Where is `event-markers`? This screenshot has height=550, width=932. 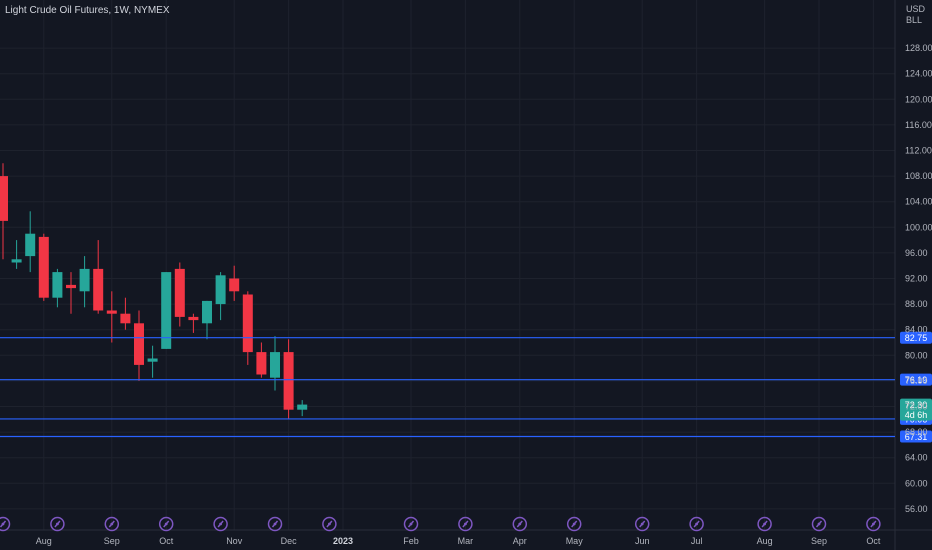 event-markers is located at coordinates (440, 524).